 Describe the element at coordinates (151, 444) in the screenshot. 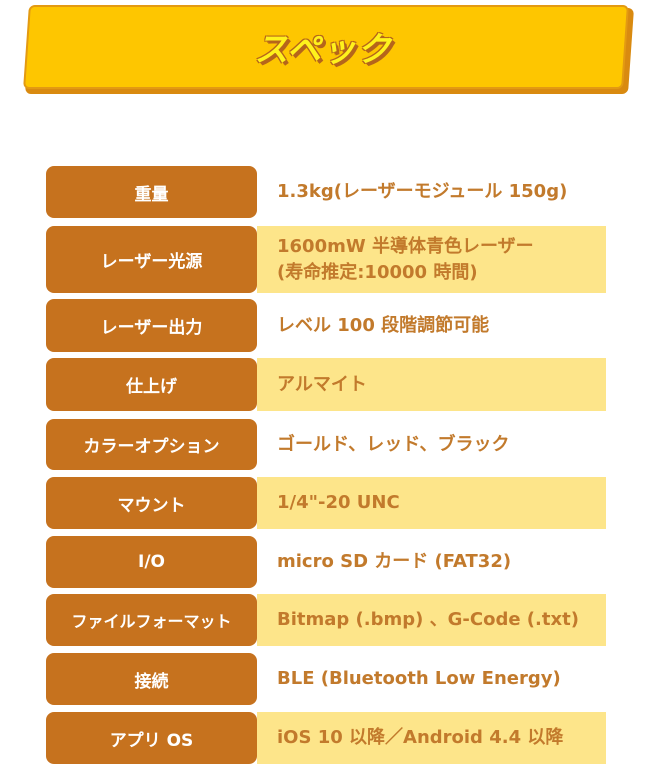

I see `spec-label: カラーオプション` at that location.